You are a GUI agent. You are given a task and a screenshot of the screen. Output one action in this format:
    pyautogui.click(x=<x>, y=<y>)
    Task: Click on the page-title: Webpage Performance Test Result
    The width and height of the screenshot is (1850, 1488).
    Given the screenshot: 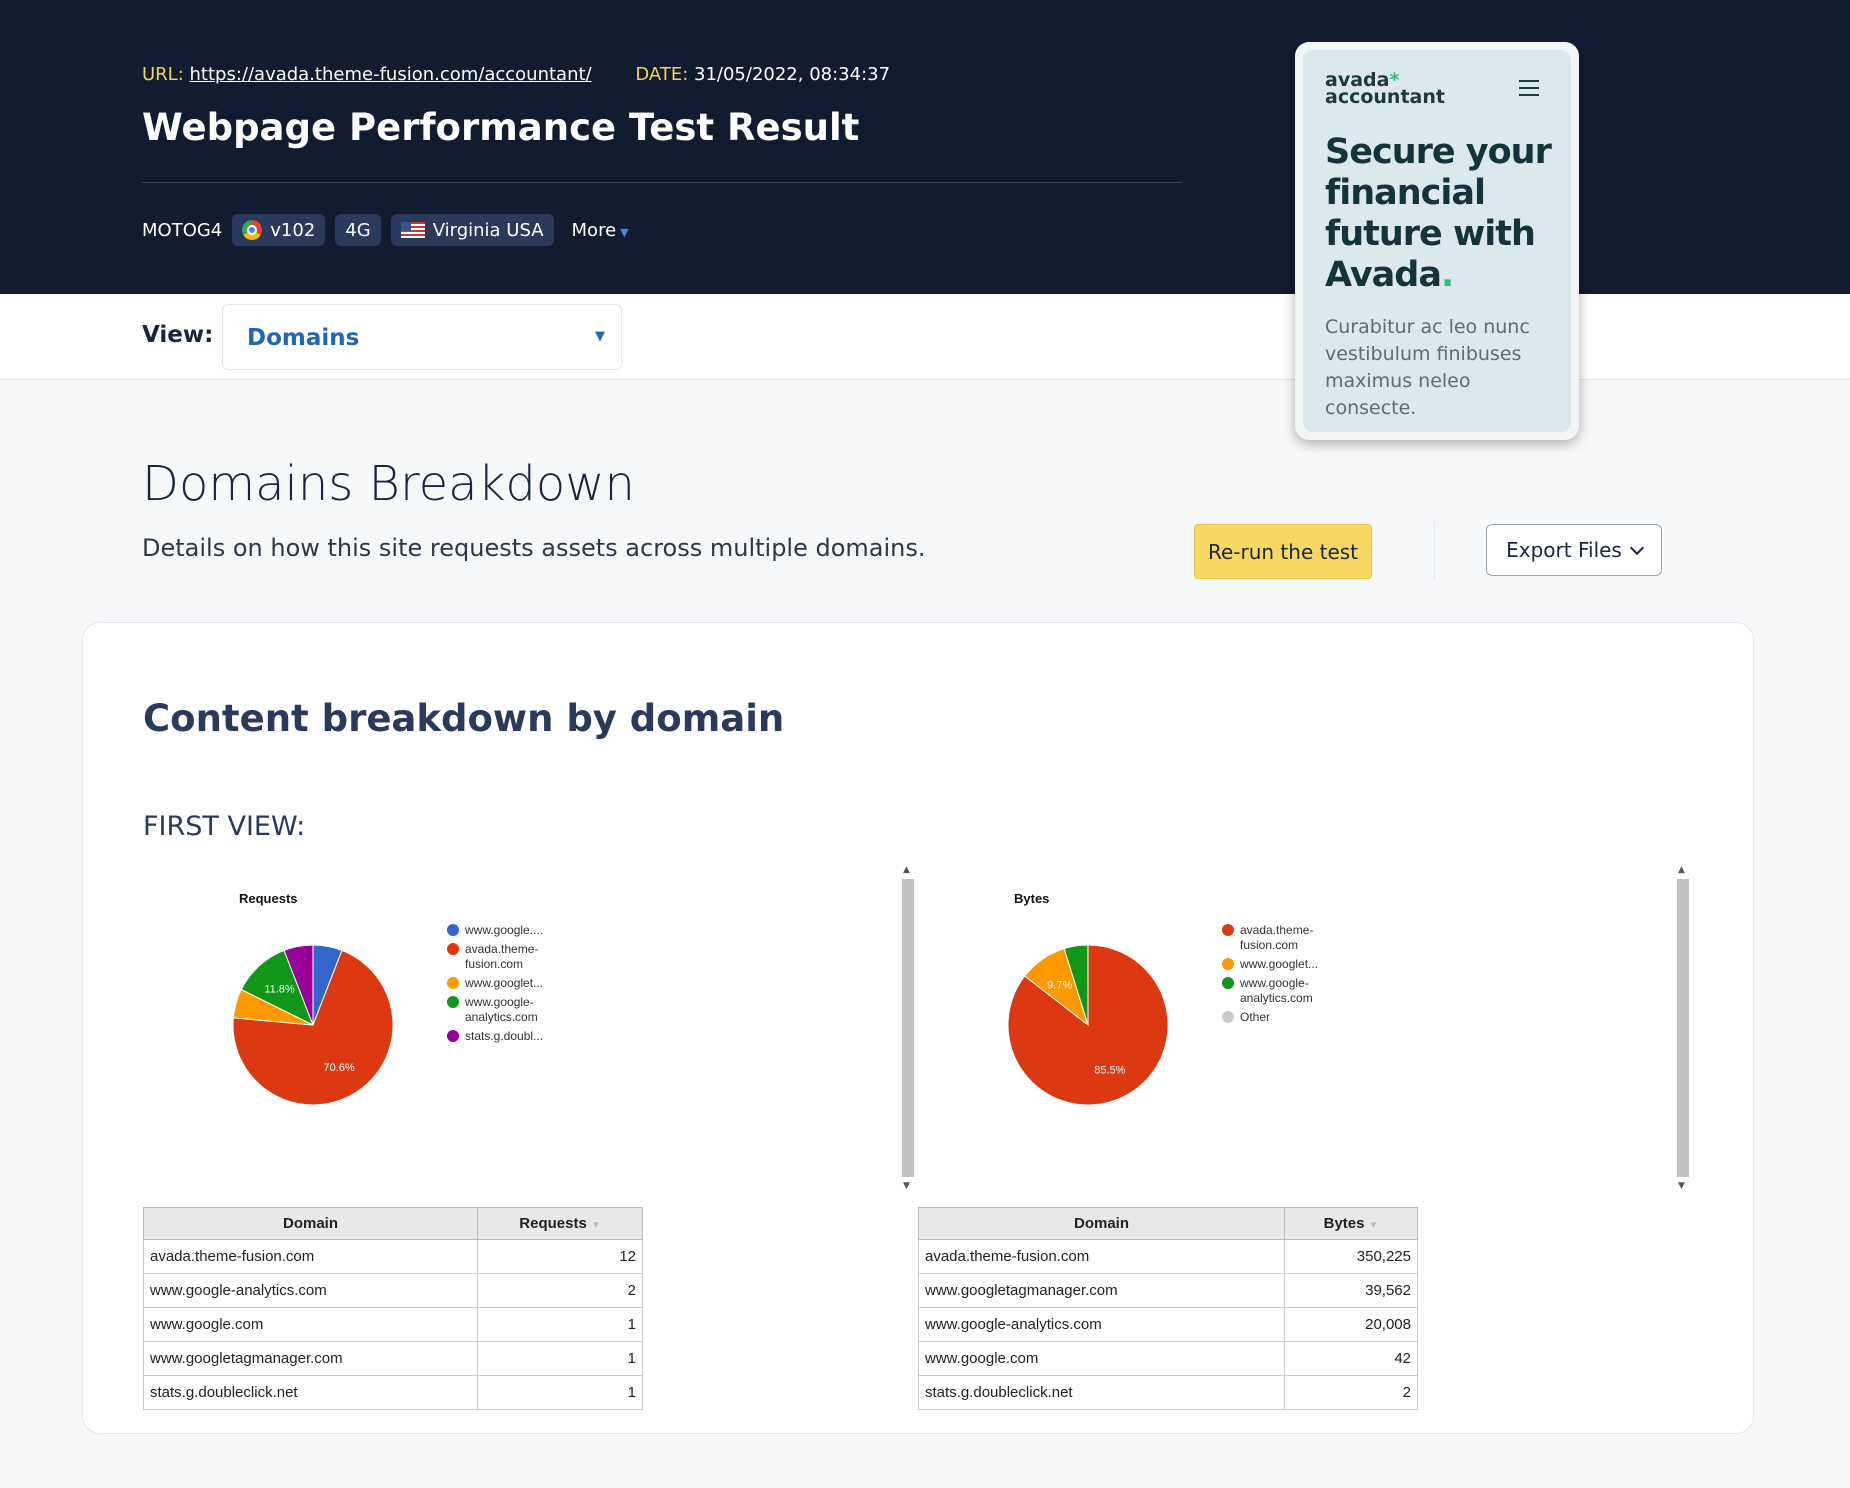 What is the action you would take?
    pyautogui.click(x=501, y=127)
    